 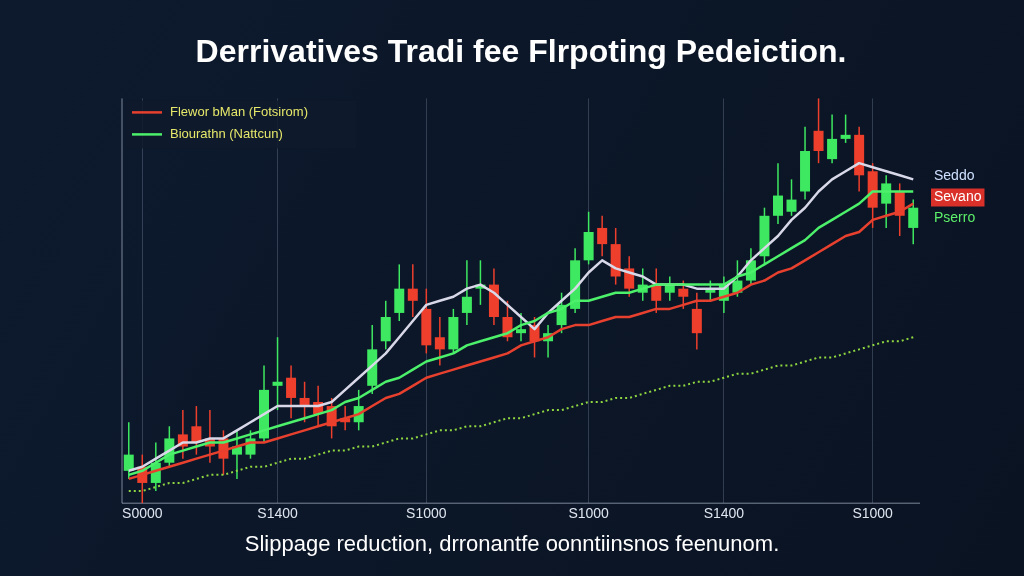 What do you see at coordinates (955, 217) in the screenshot?
I see `text: Pserro` at bounding box center [955, 217].